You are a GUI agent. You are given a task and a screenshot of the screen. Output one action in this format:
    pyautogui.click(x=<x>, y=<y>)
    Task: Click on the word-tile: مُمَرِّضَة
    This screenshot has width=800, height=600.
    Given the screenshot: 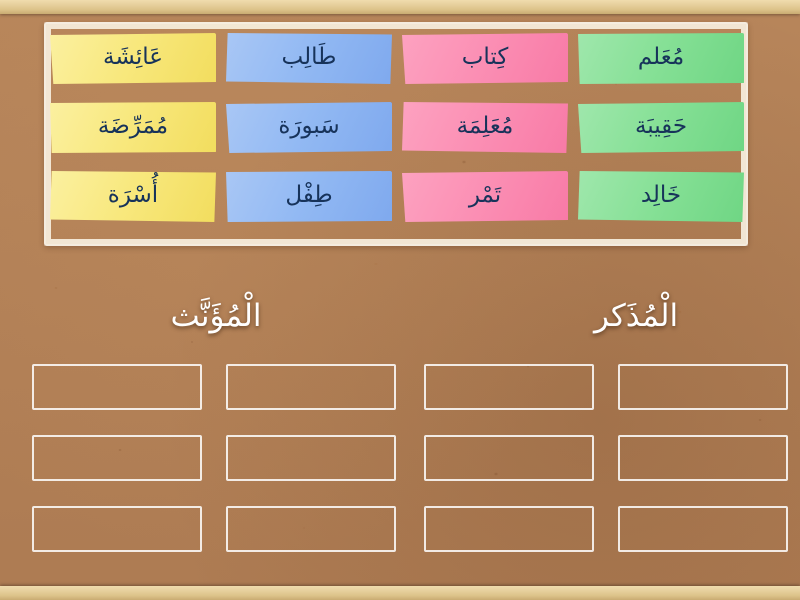 What is the action you would take?
    pyautogui.click(x=133, y=127)
    